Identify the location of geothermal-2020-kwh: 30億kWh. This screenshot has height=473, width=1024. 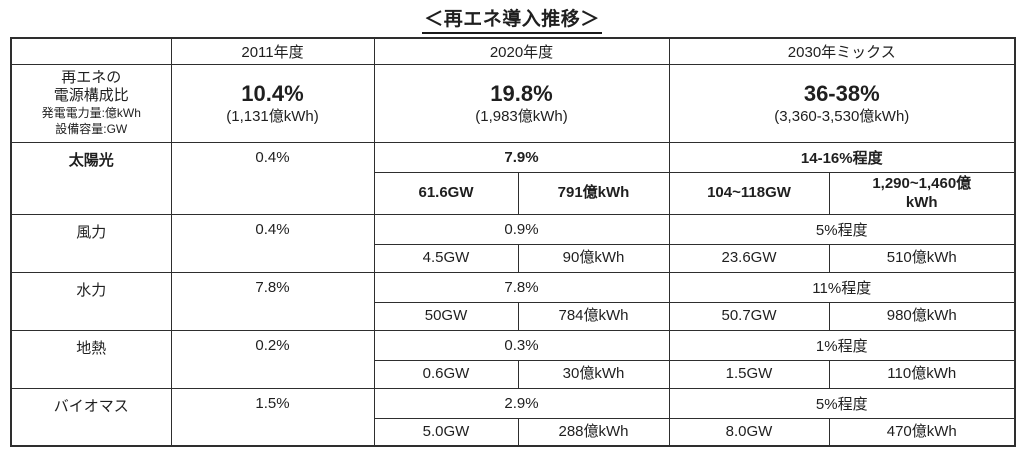
(593, 374).